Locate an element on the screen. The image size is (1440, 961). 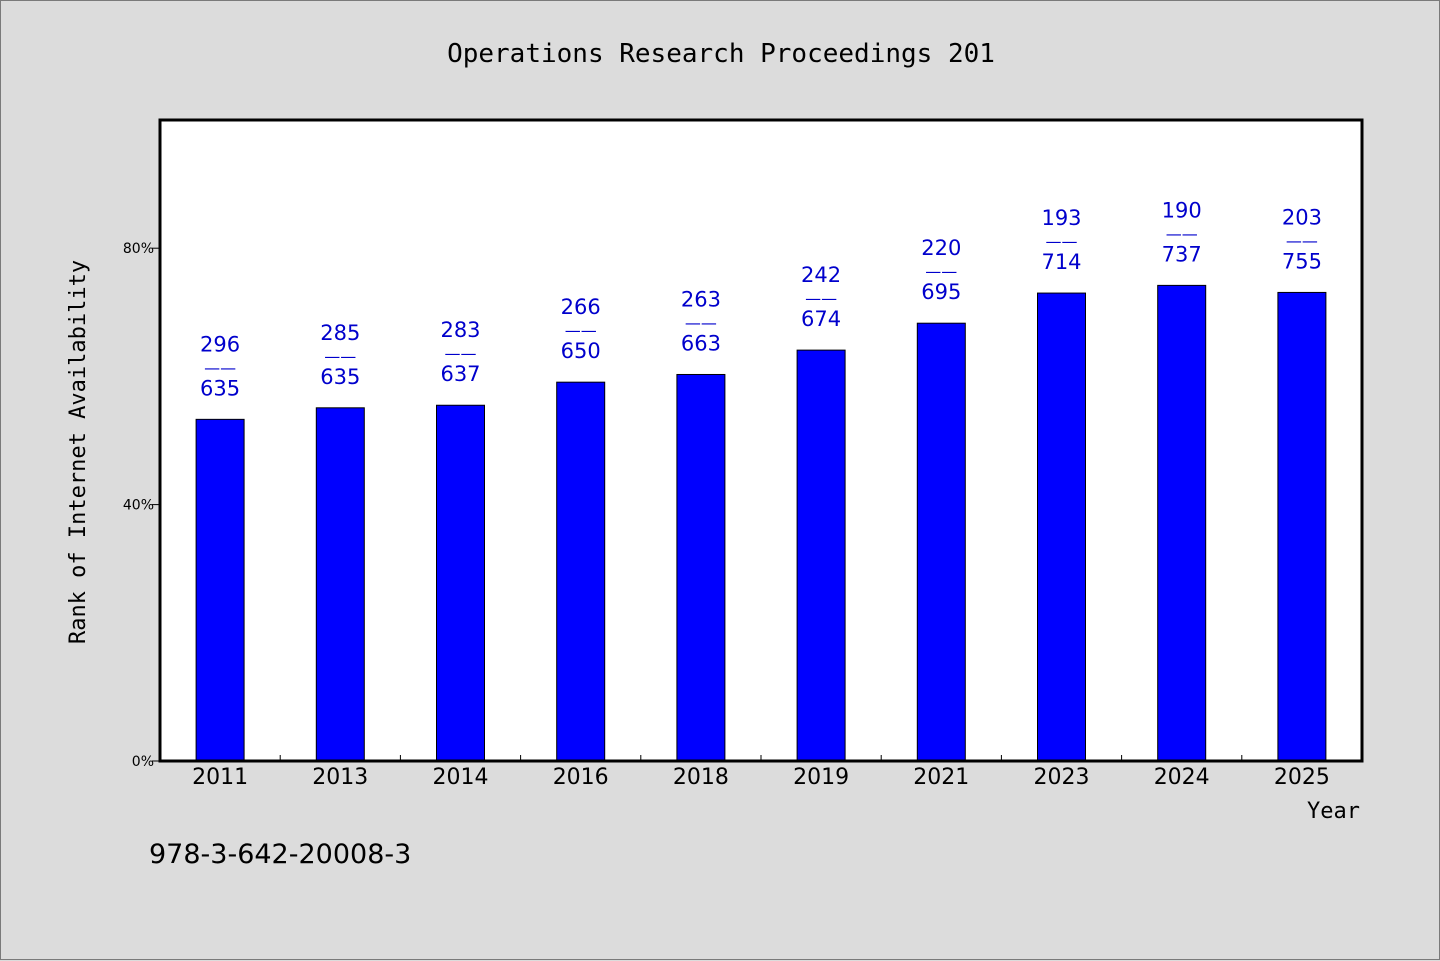
bar-2011 is located at coordinates (220, 590).